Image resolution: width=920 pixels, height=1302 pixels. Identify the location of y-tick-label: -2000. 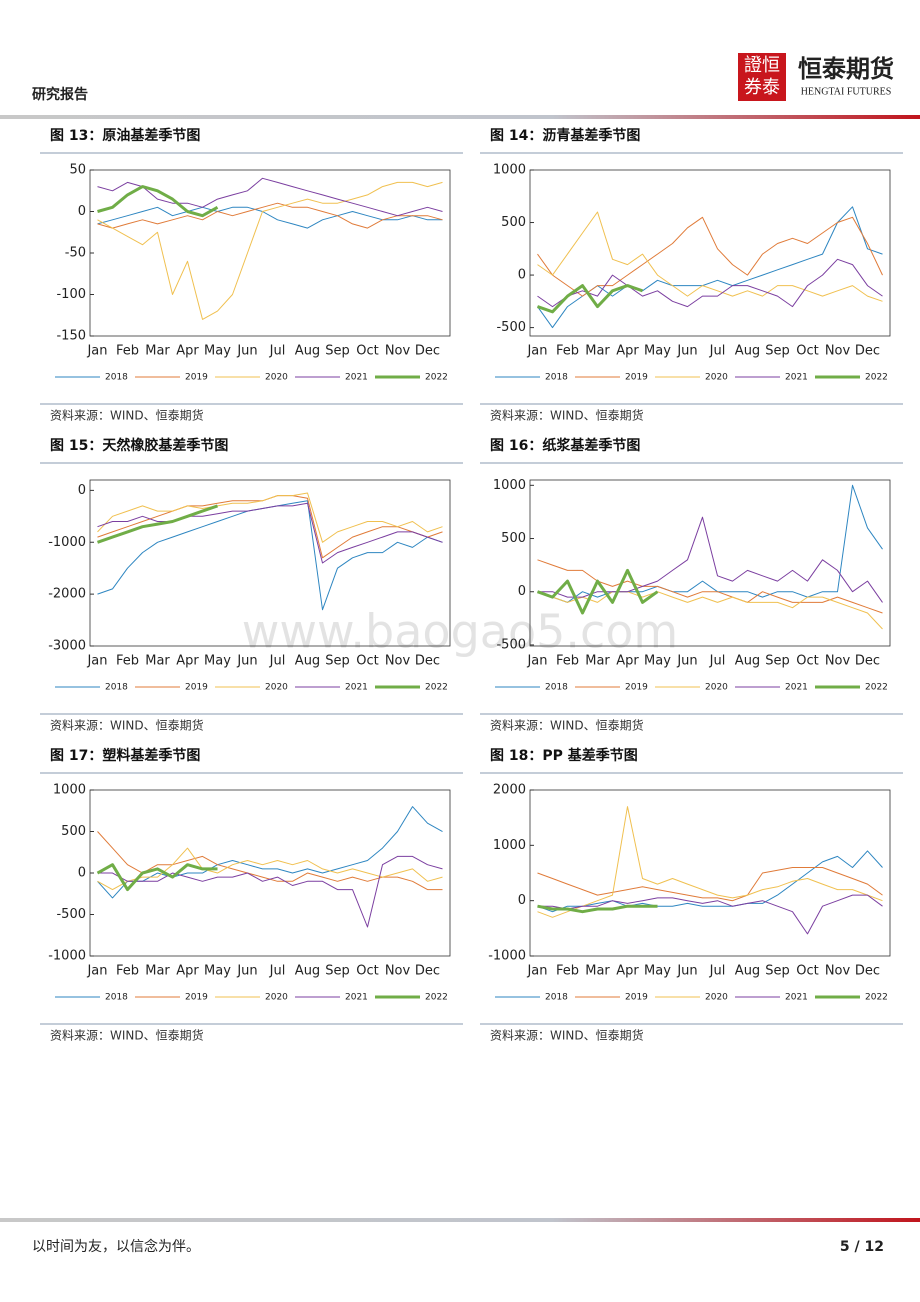
(67, 594).